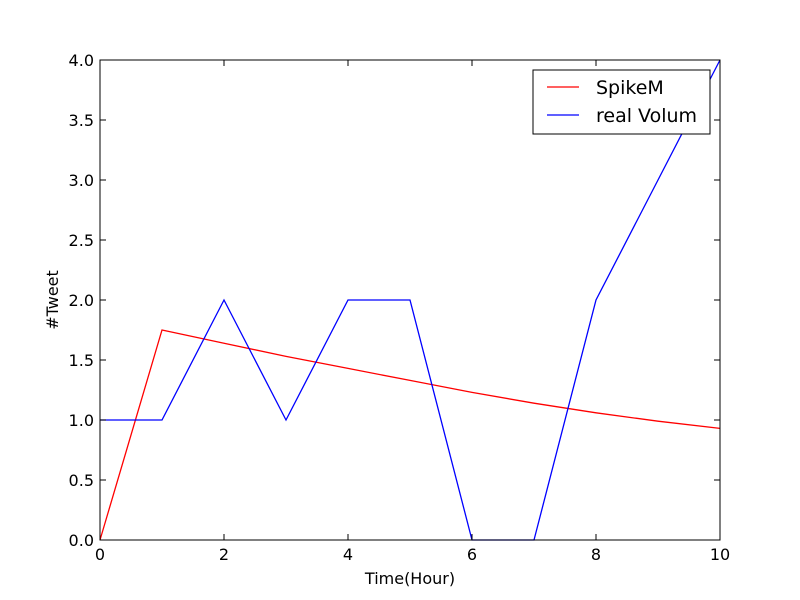 The width and height of the screenshot is (800, 600). Describe the element at coordinates (81, 120) in the screenshot. I see `y-tick-label: 3.5` at that location.